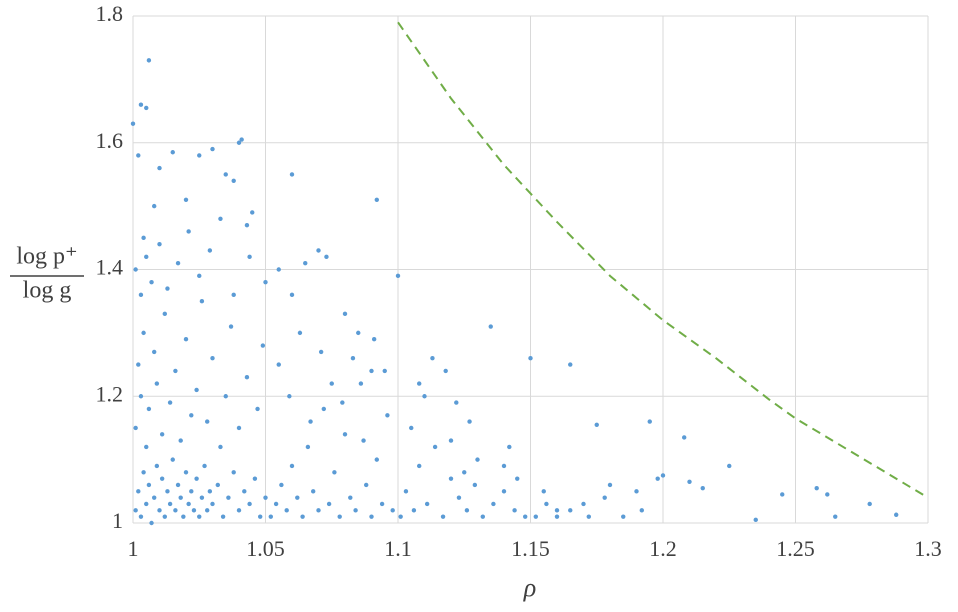  What do you see at coordinates (529, 587) in the screenshot?
I see `x-axis-label: ρ` at bounding box center [529, 587].